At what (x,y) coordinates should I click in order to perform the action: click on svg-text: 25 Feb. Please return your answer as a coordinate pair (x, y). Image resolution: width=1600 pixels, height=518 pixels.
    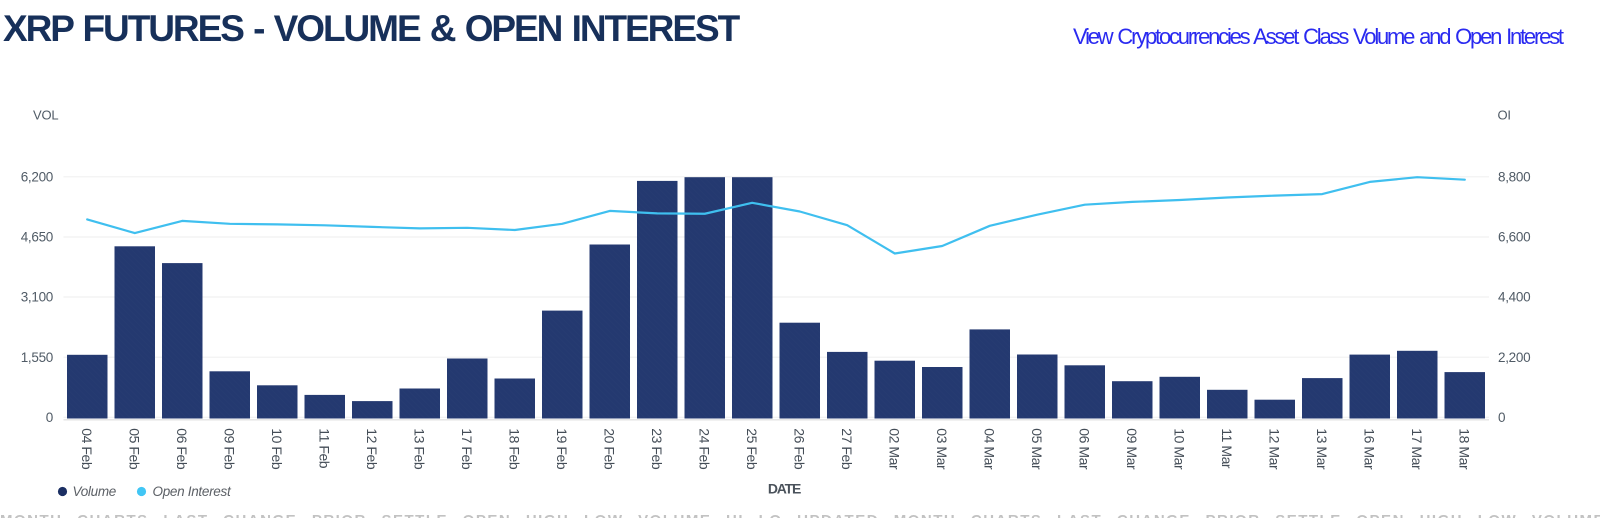
    Looking at the image, I should click on (752, 449).